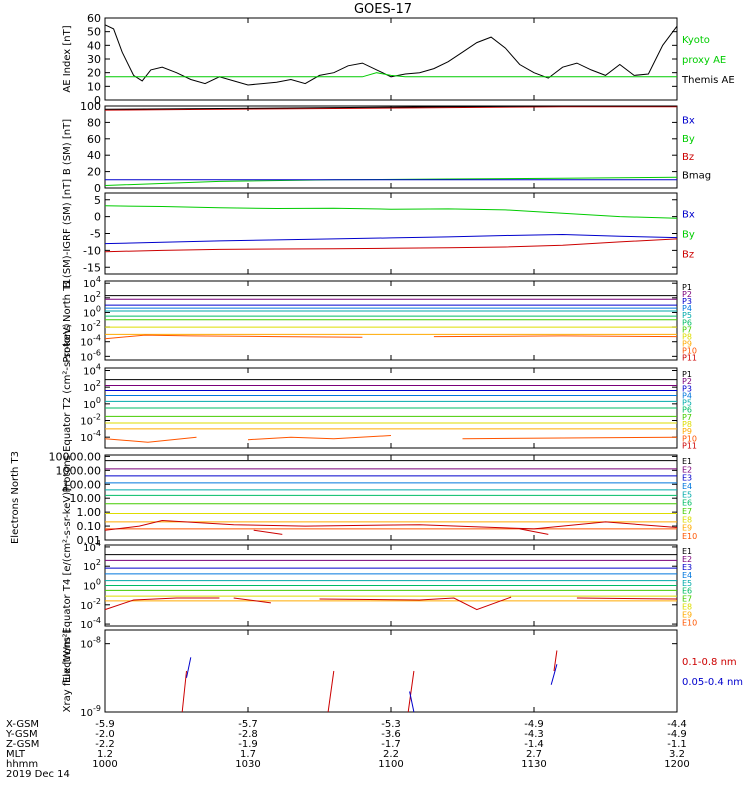  Describe the element at coordinates (391, 239) in the screenshot. I see `series-line-bx` at that location.